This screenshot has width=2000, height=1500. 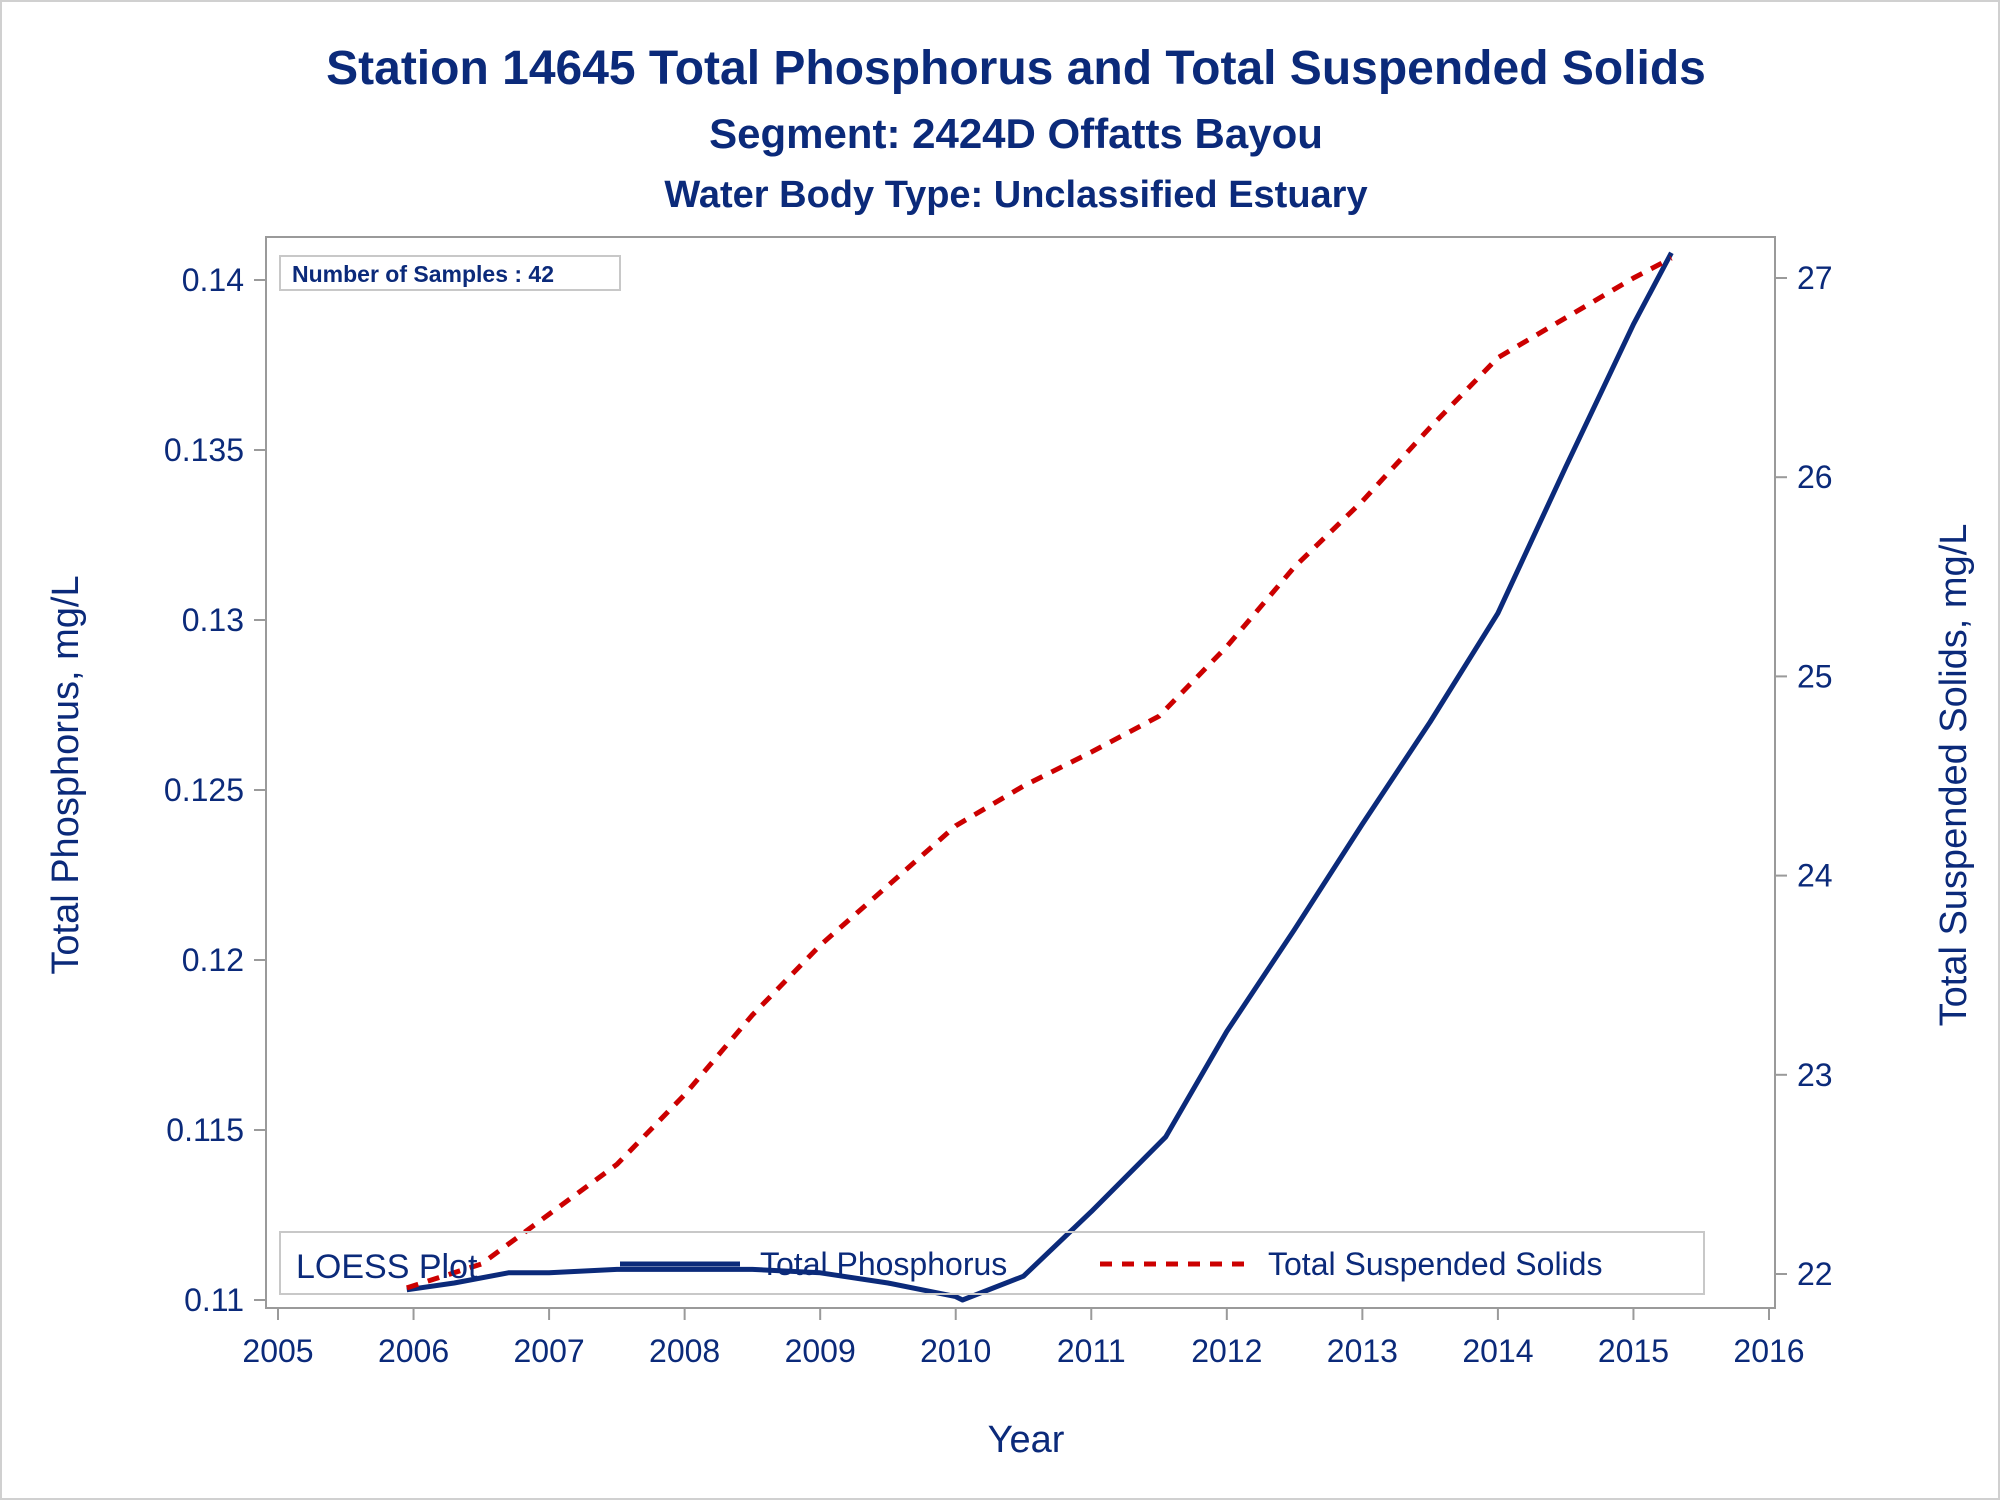 What do you see at coordinates (883, 1264) in the screenshot?
I see `legend-label-series-1: Total Phosphorus` at bounding box center [883, 1264].